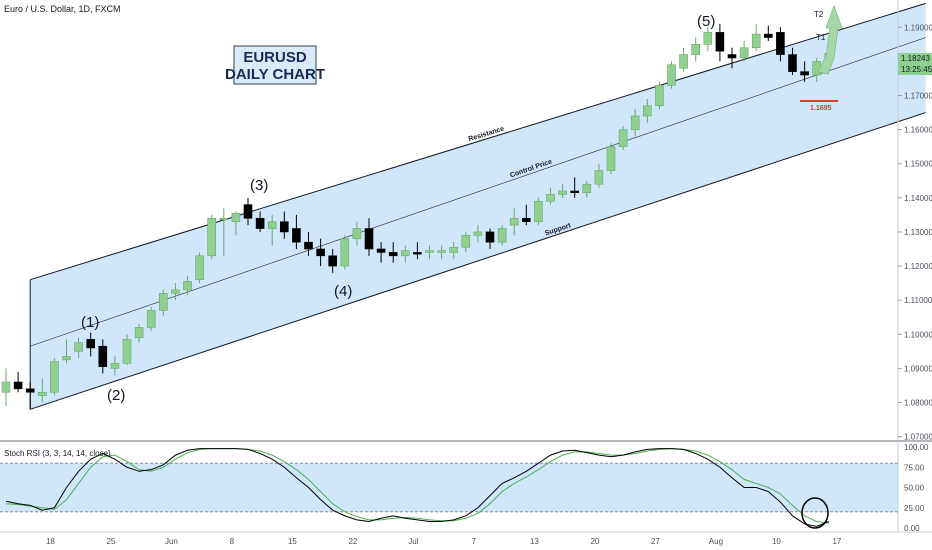 The width and height of the screenshot is (932, 550). What do you see at coordinates (259, 185) in the screenshot?
I see `wave-label-3: (3)` at bounding box center [259, 185].